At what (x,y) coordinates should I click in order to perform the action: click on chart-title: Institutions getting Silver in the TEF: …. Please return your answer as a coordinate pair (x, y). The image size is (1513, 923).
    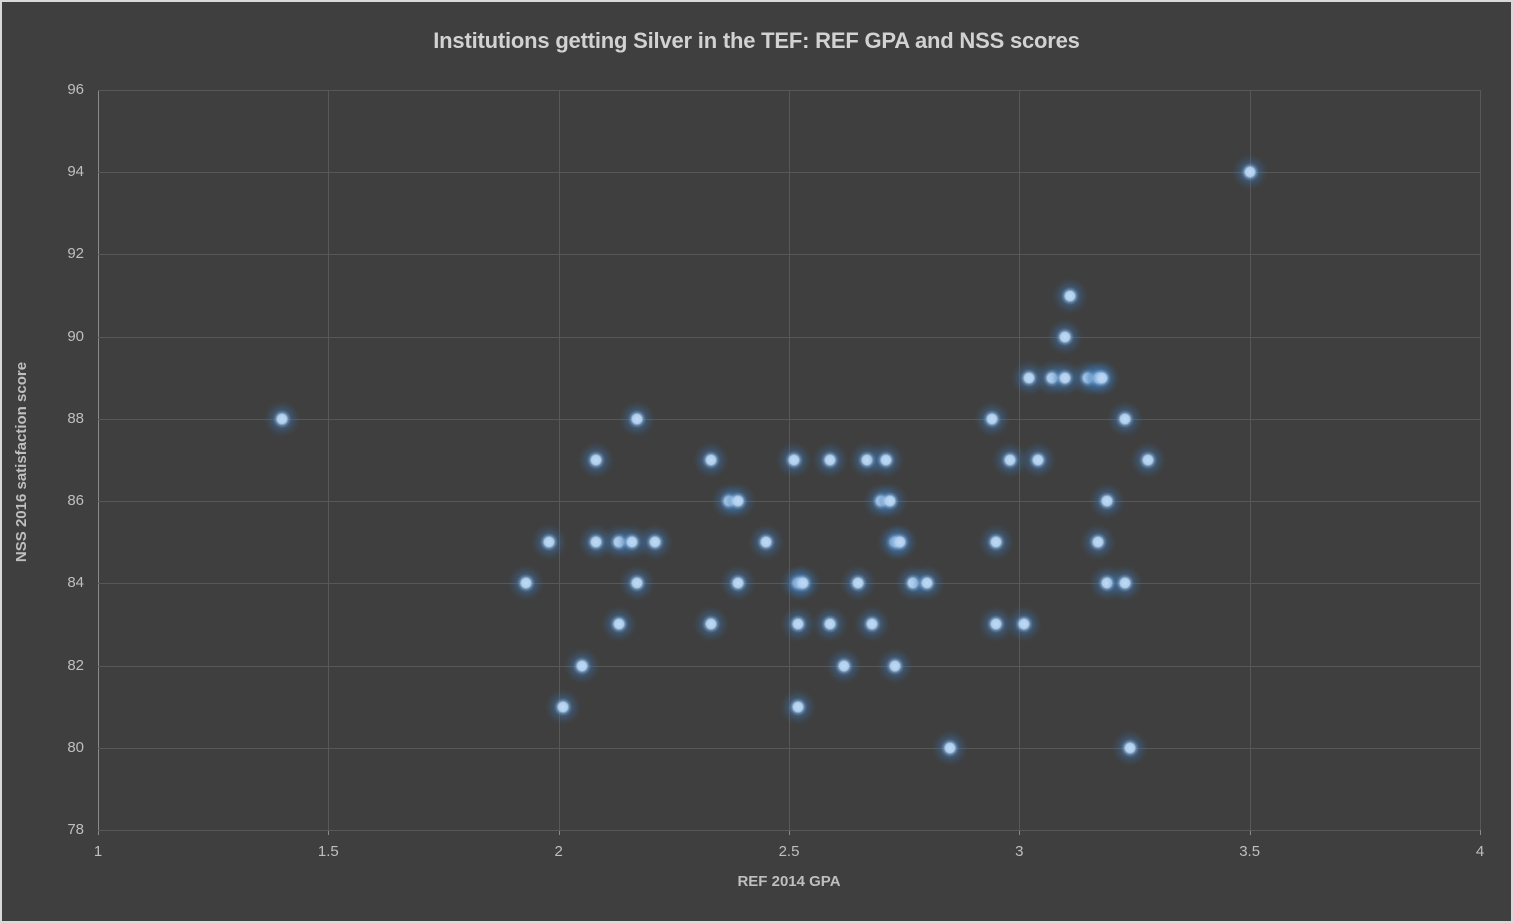
    Looking at the image, I should click on (756, 40).